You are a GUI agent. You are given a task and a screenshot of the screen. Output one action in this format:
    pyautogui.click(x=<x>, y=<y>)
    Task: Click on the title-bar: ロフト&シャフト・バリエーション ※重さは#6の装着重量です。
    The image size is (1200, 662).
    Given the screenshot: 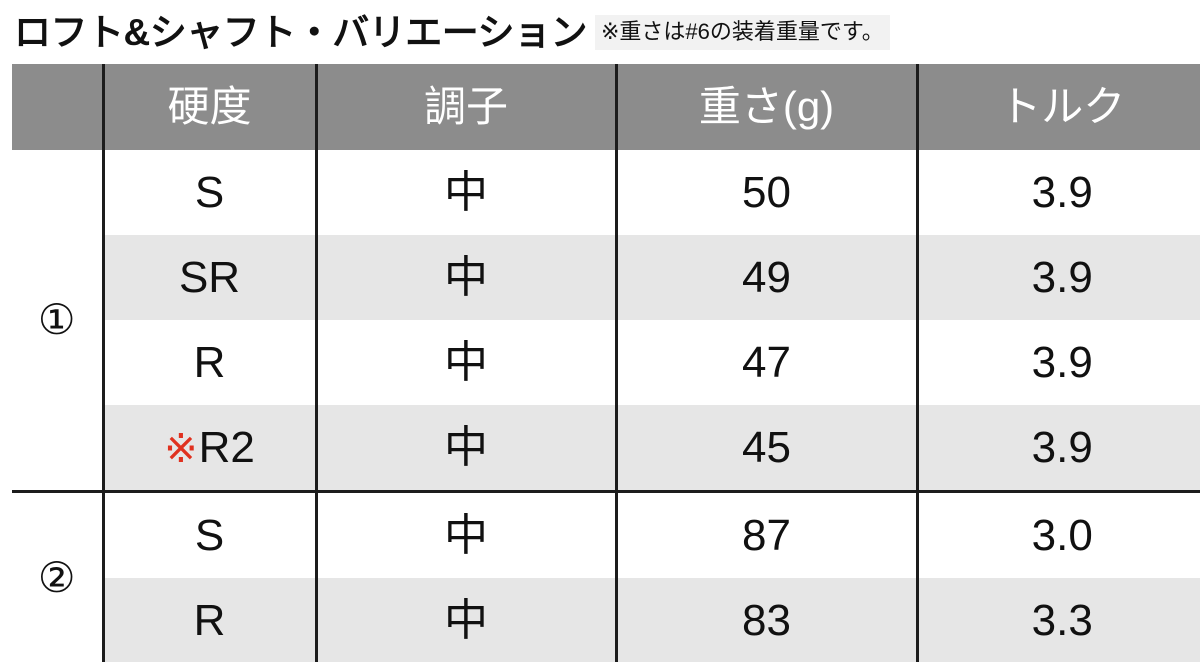 What is the action you would take?
    pyautogui.click(x=600, y=32)
    